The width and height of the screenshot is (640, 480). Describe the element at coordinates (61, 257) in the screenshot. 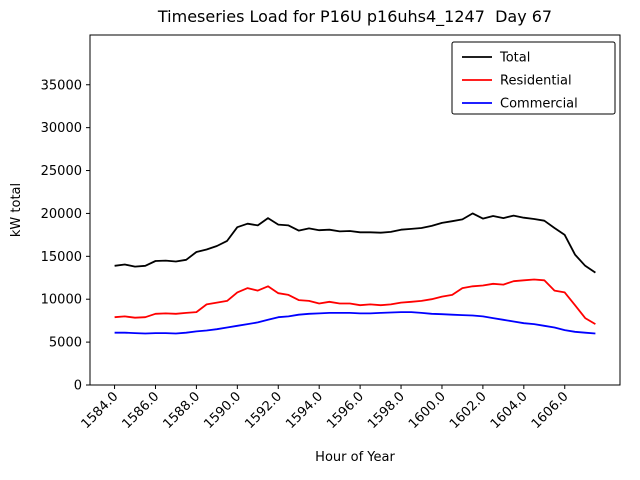

I see `y-tick-label: 15000` at that location.